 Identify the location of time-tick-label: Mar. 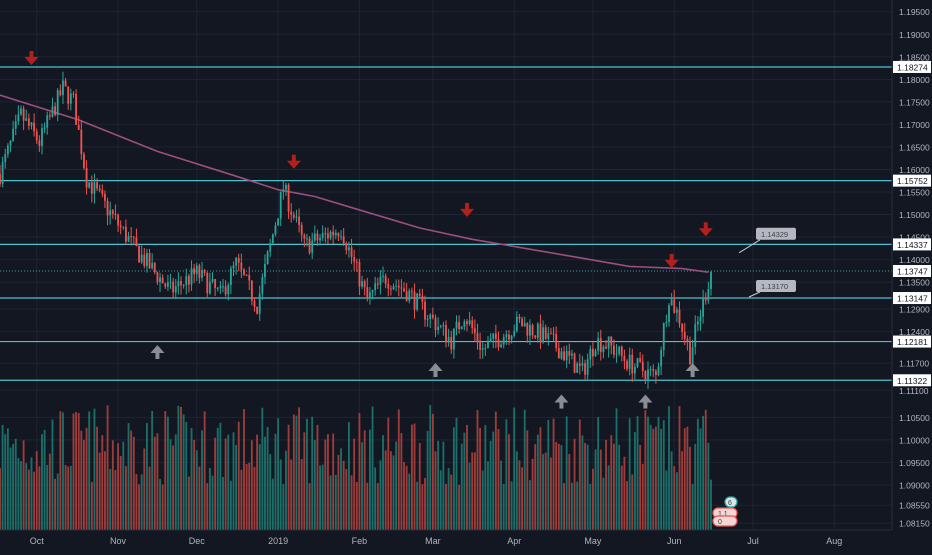
(433, 541).